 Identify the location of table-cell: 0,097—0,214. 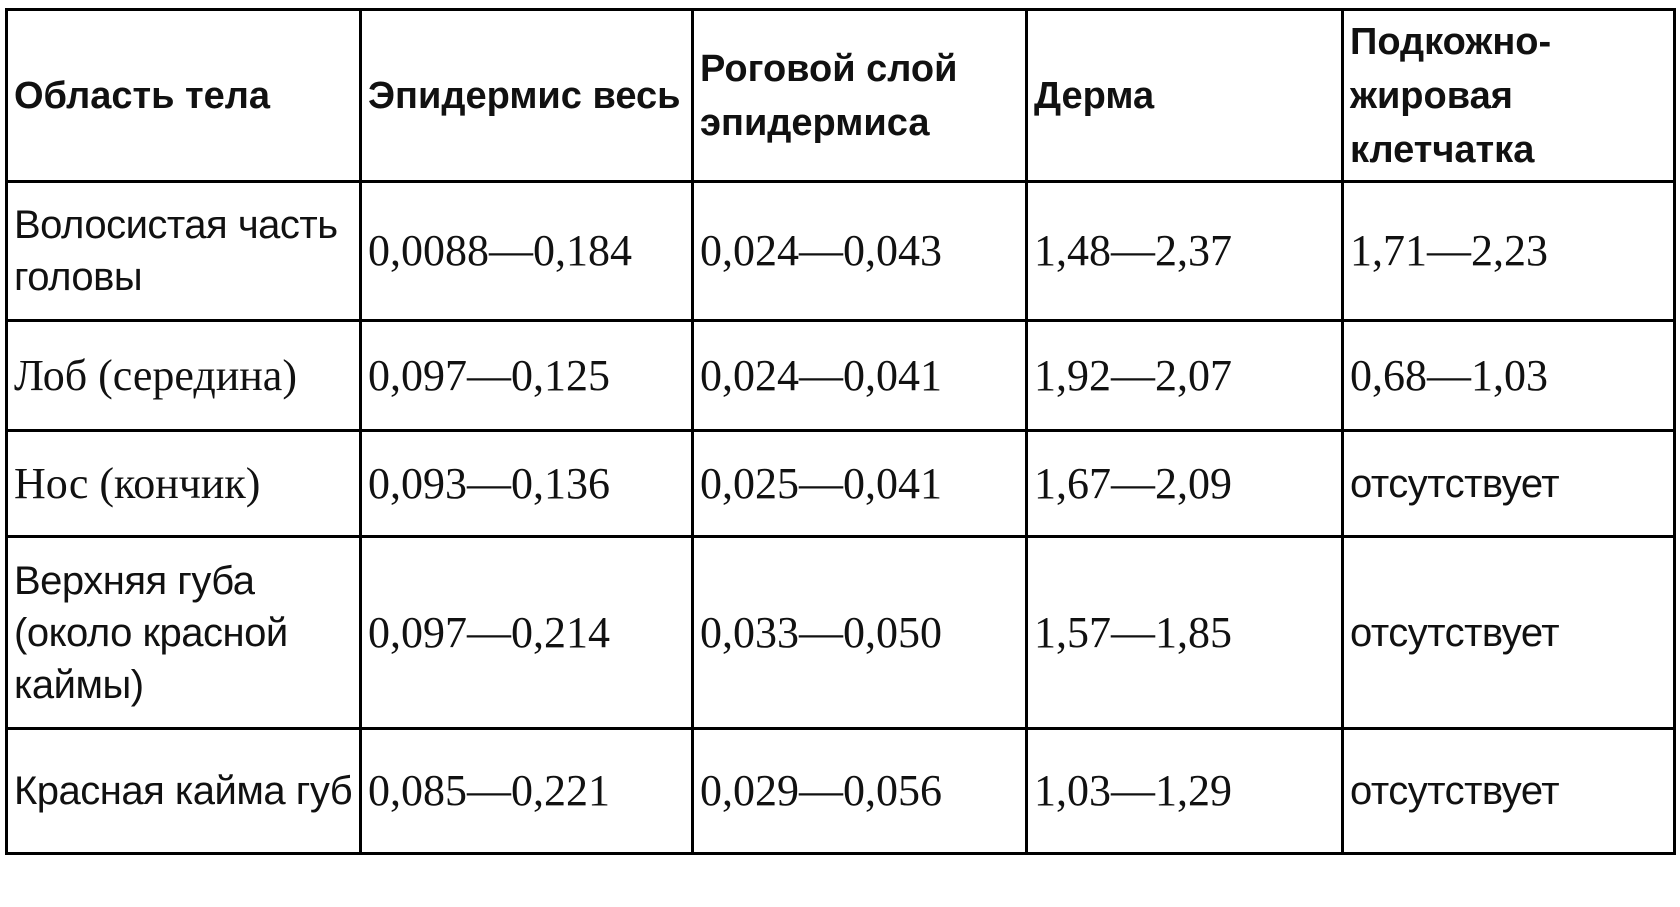
(526, 632).